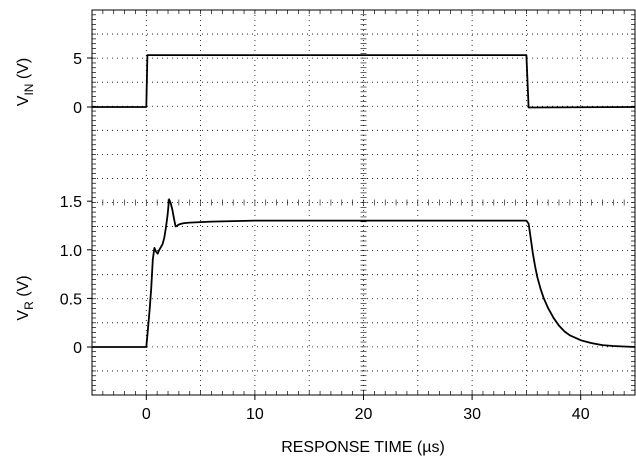  What do you see at coordinates (364, 414) in the screenshot?
I see `x-tick-label: 20` at bounding box center [364, 414].